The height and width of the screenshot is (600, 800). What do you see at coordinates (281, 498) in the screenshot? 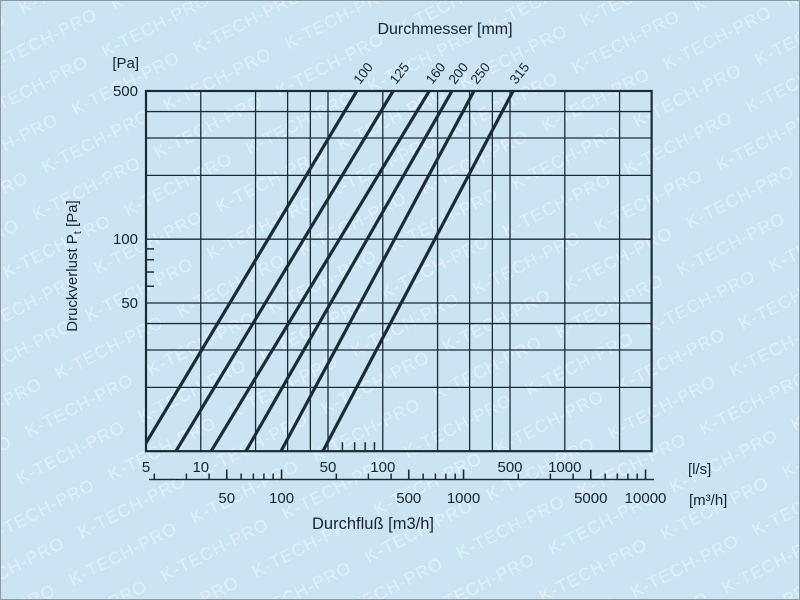
I see `x-m3h-tick-label-100: 100` at bounding box center [281, 498].